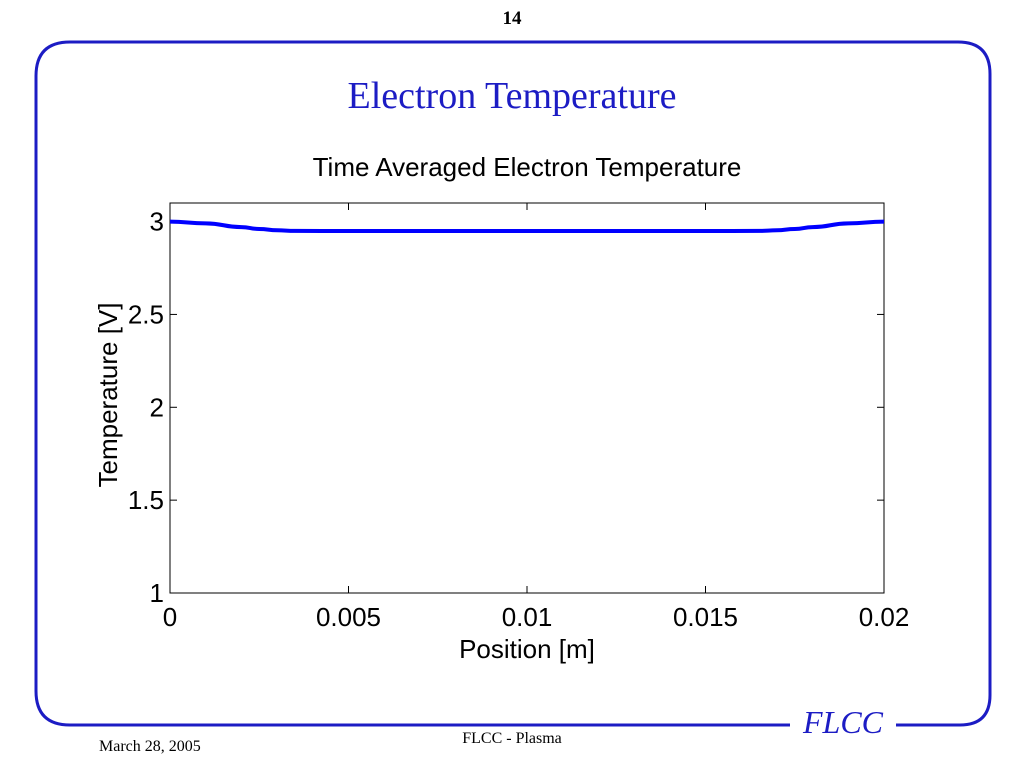  Describe the element at coordinates (512, 96) in the screenshot. I see `slide-title: Electron Temperature` at that location.